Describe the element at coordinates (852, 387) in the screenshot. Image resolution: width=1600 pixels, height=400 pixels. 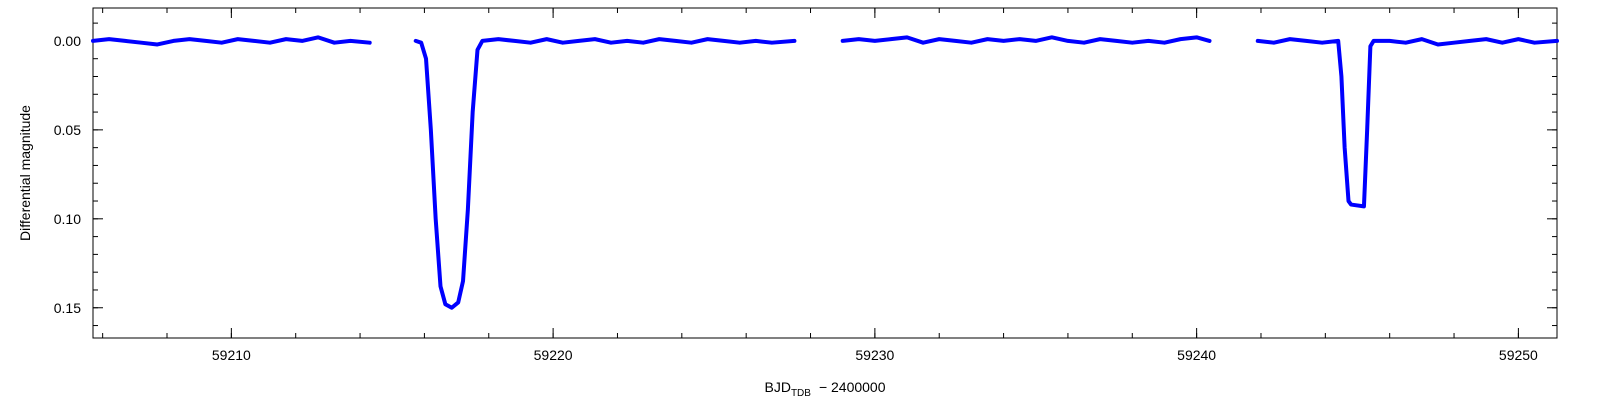
I see `x-label-suffix: − 2400000` at that location.